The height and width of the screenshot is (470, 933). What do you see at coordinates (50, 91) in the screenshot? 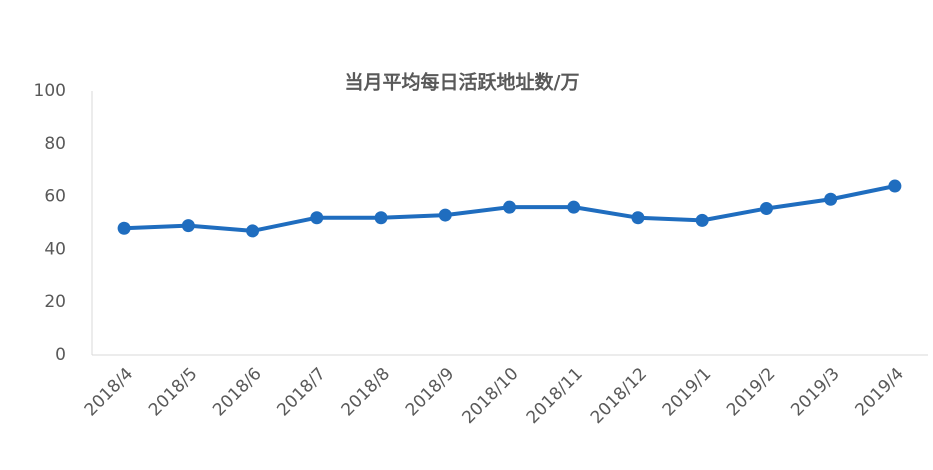
I see `y-tick-label: 100` at bounding box center [50, 91].